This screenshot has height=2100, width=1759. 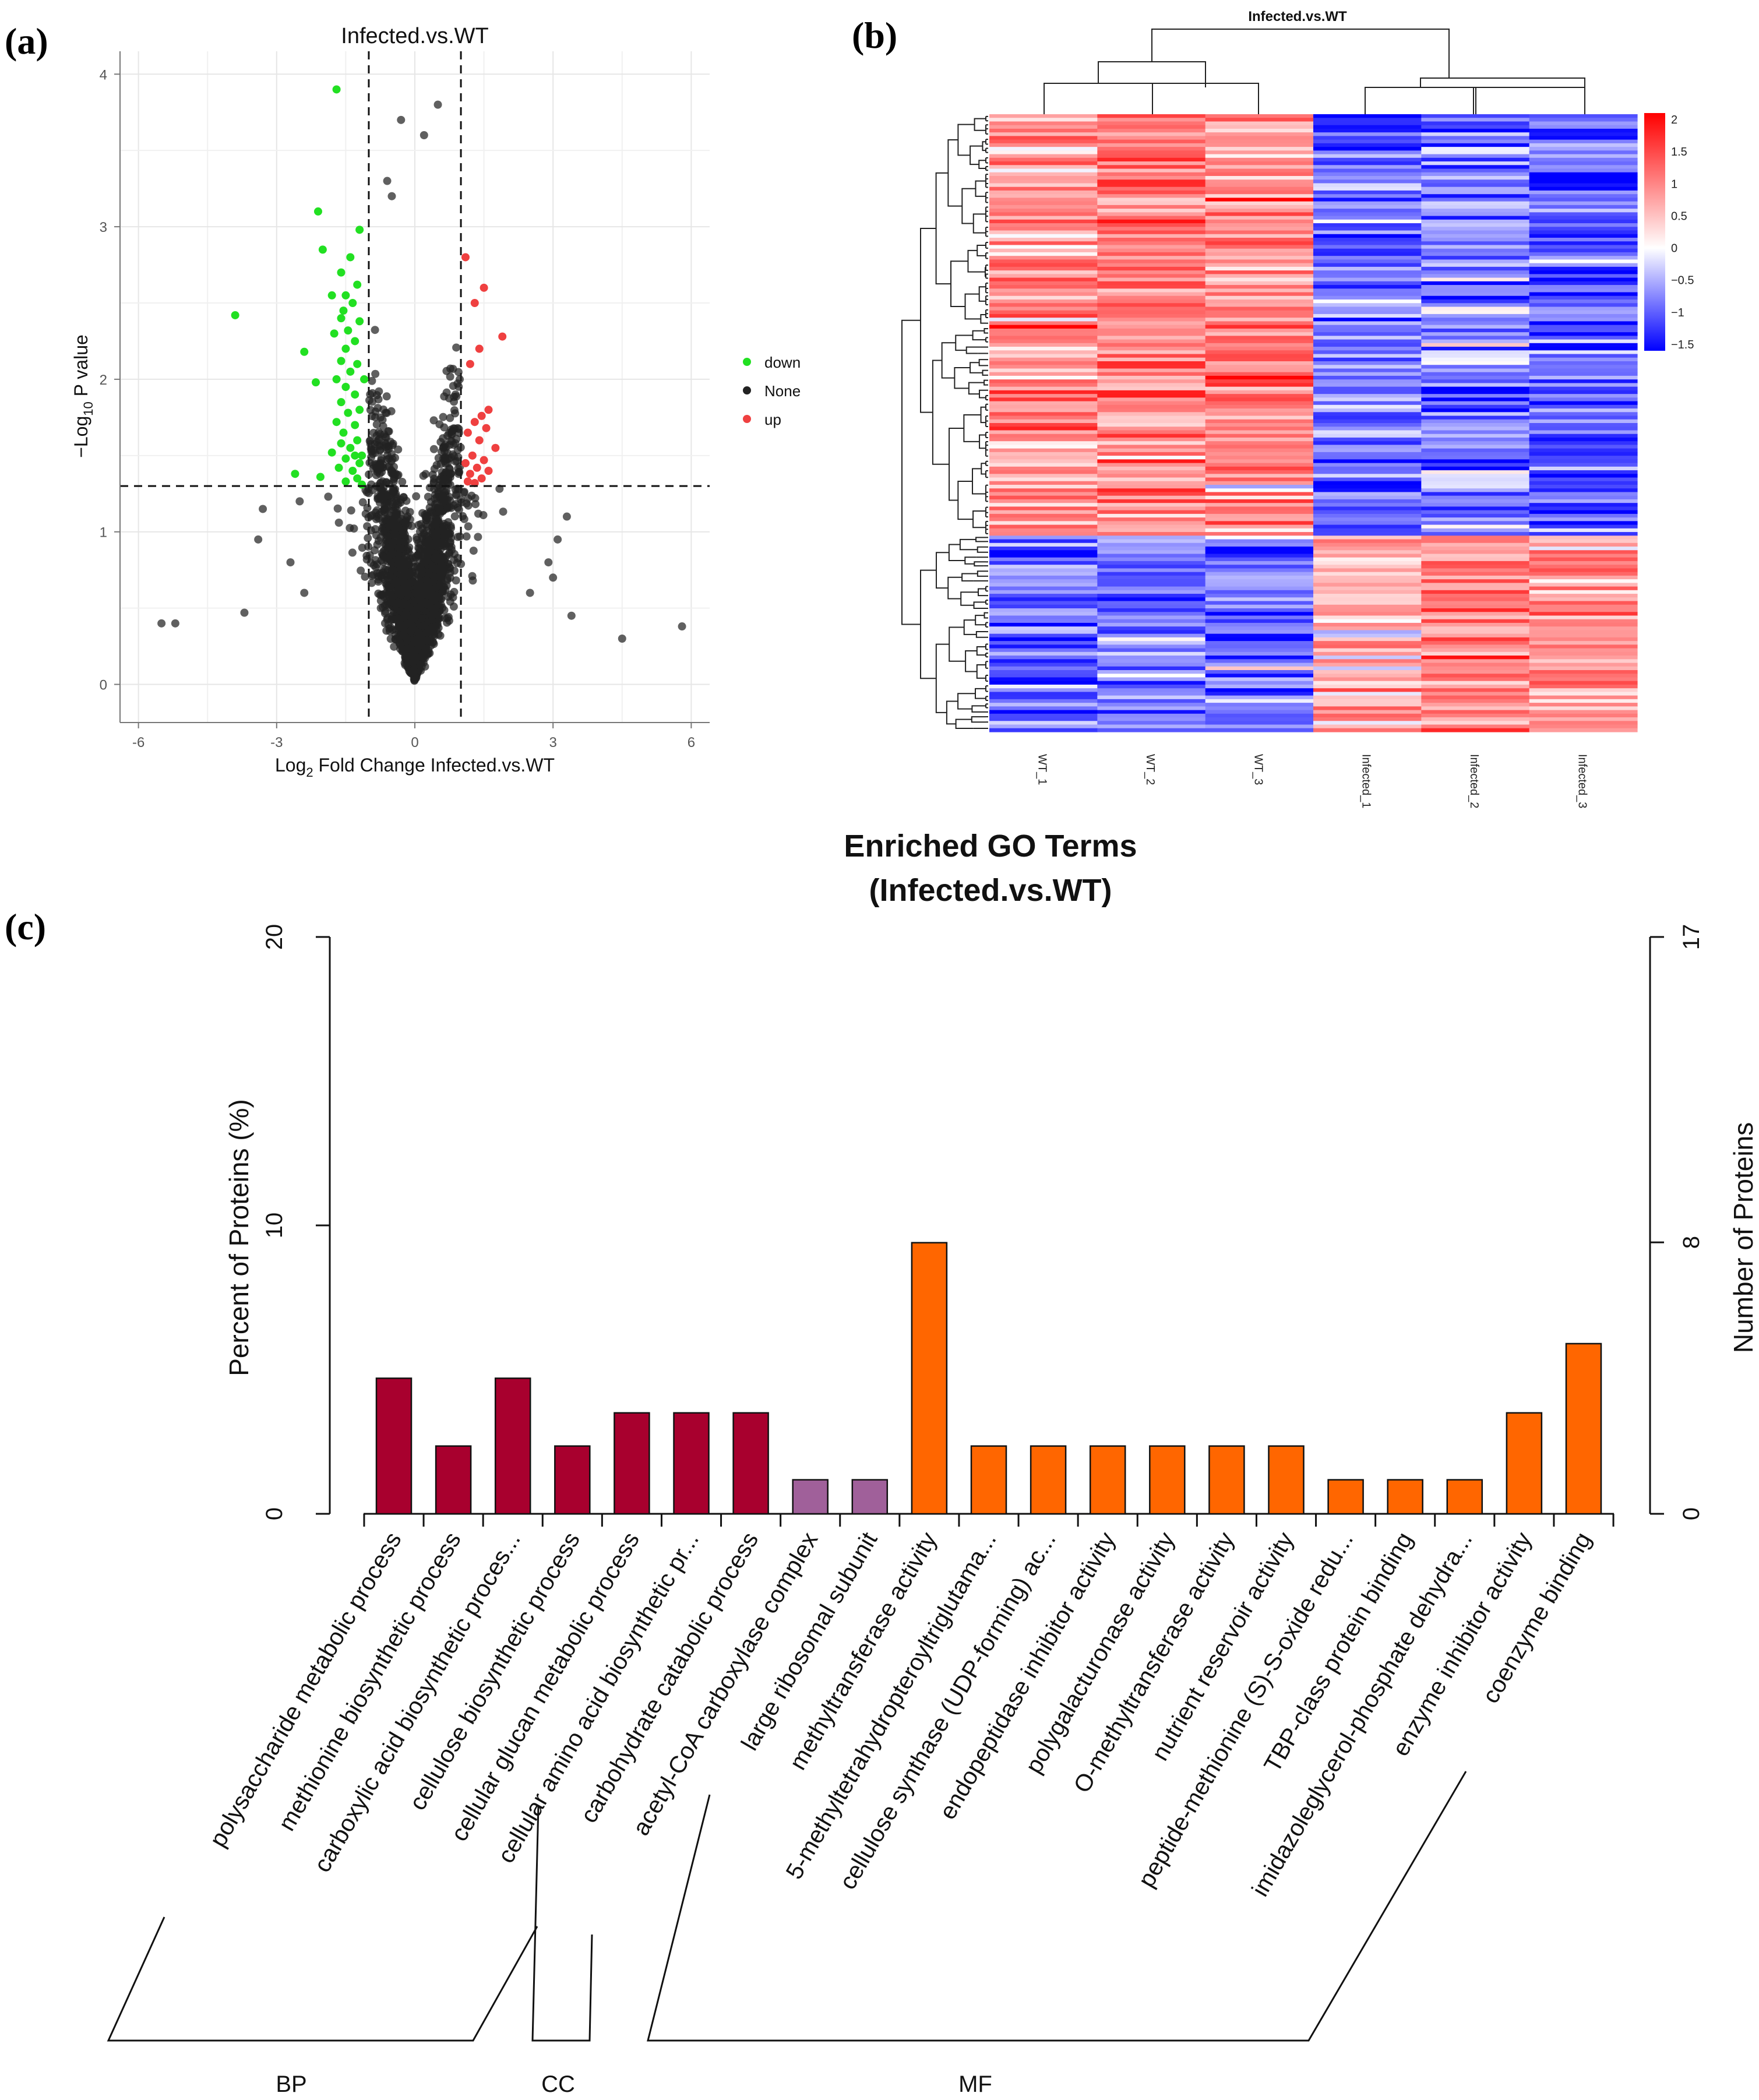 What do you see at coordinates (1048, 1480) in the screenshot?
I see `go-bar` at bounding box center [1048, 1480].